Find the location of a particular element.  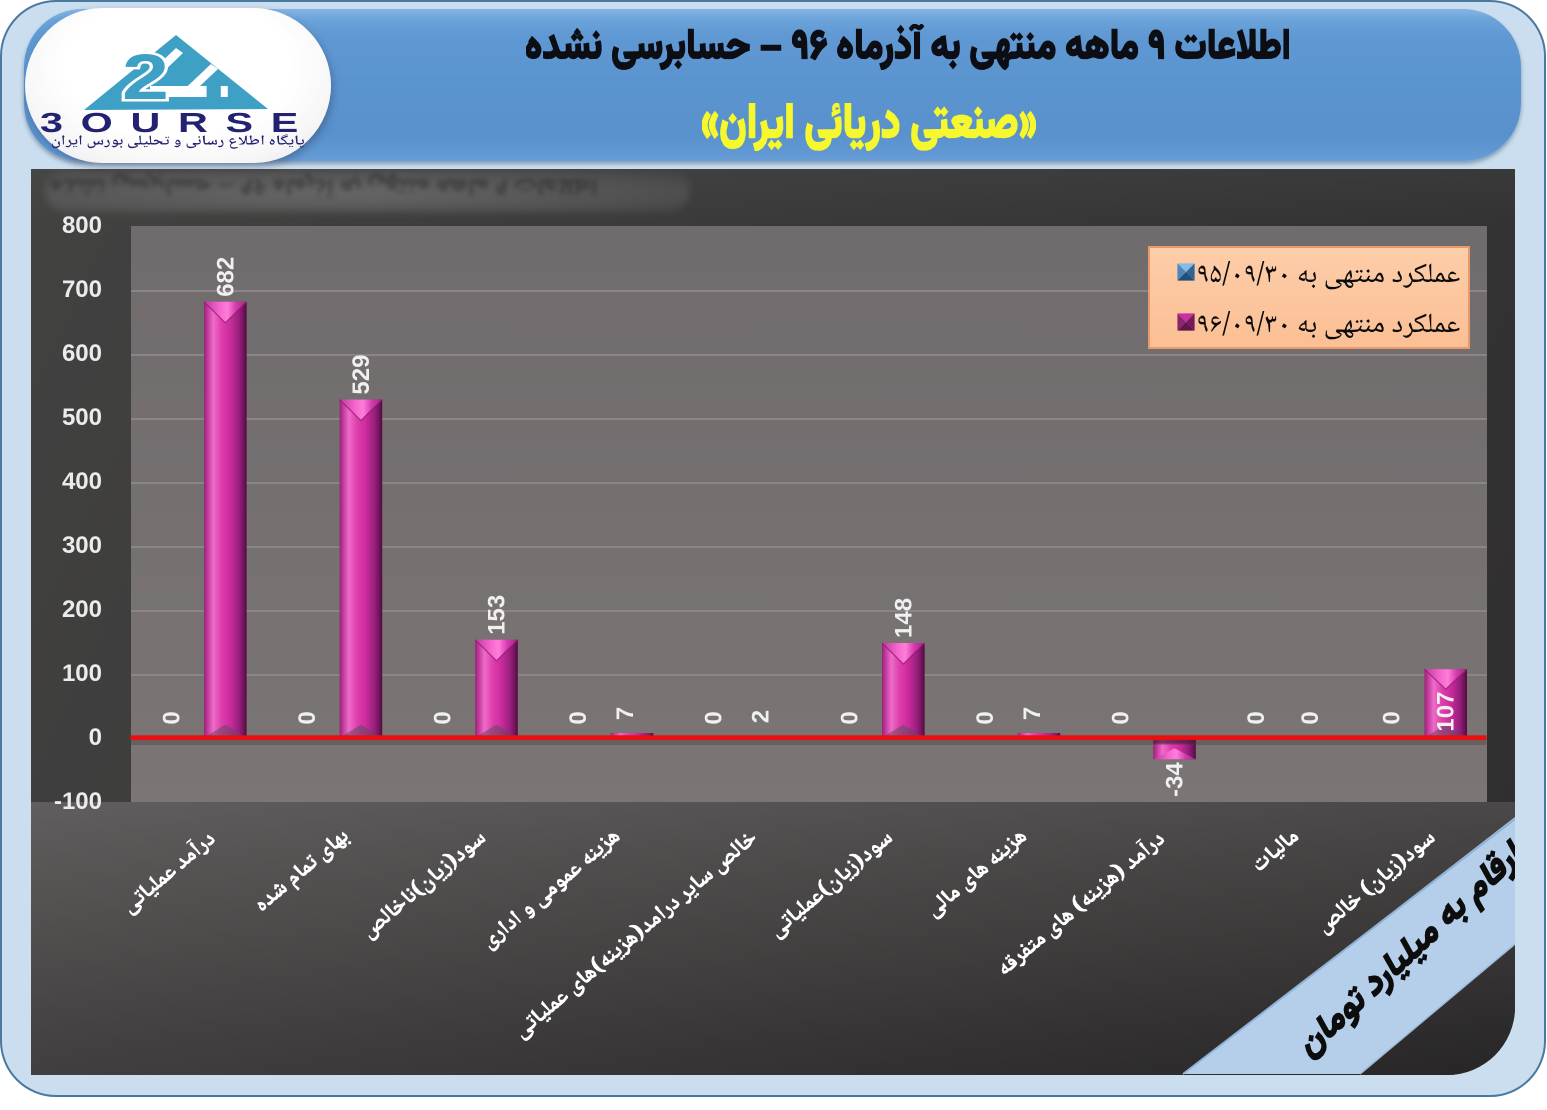

svg-text: 529 is located at coordinates (361, 375).